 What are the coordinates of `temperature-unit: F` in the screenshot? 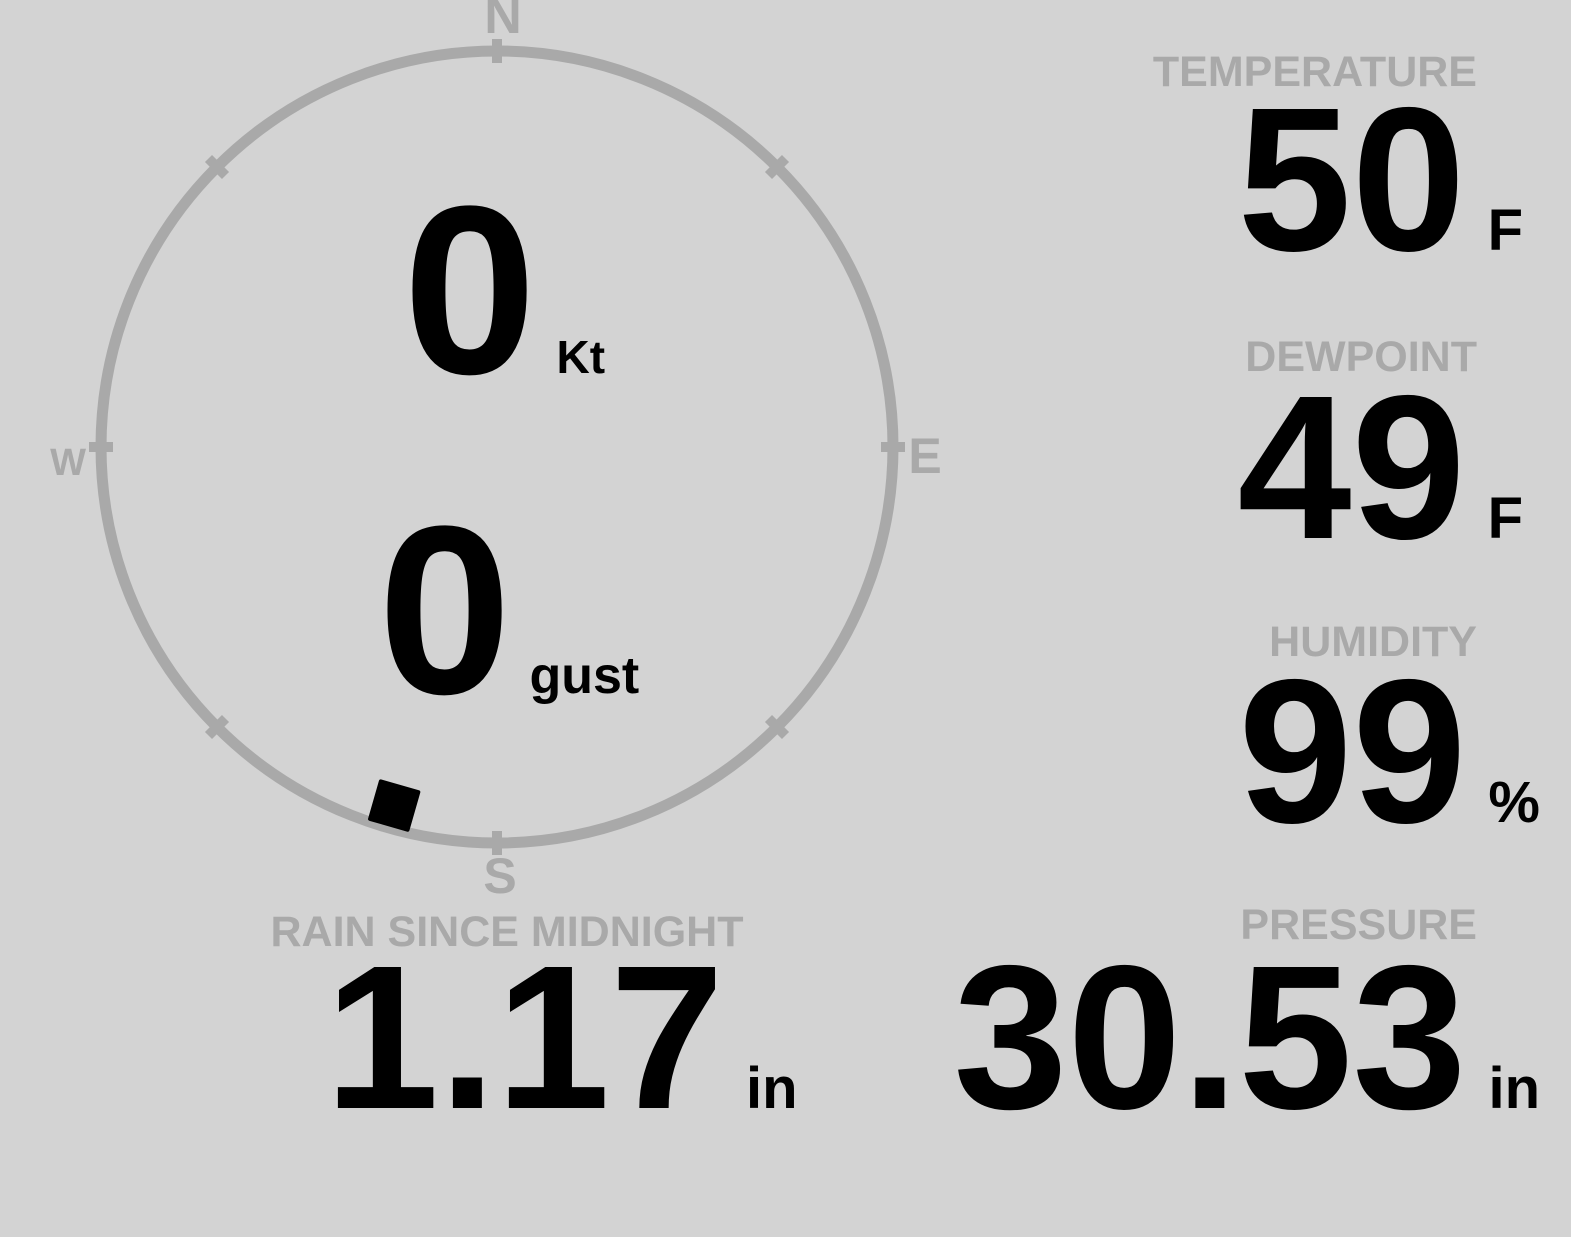 It's located at (1505, 230).